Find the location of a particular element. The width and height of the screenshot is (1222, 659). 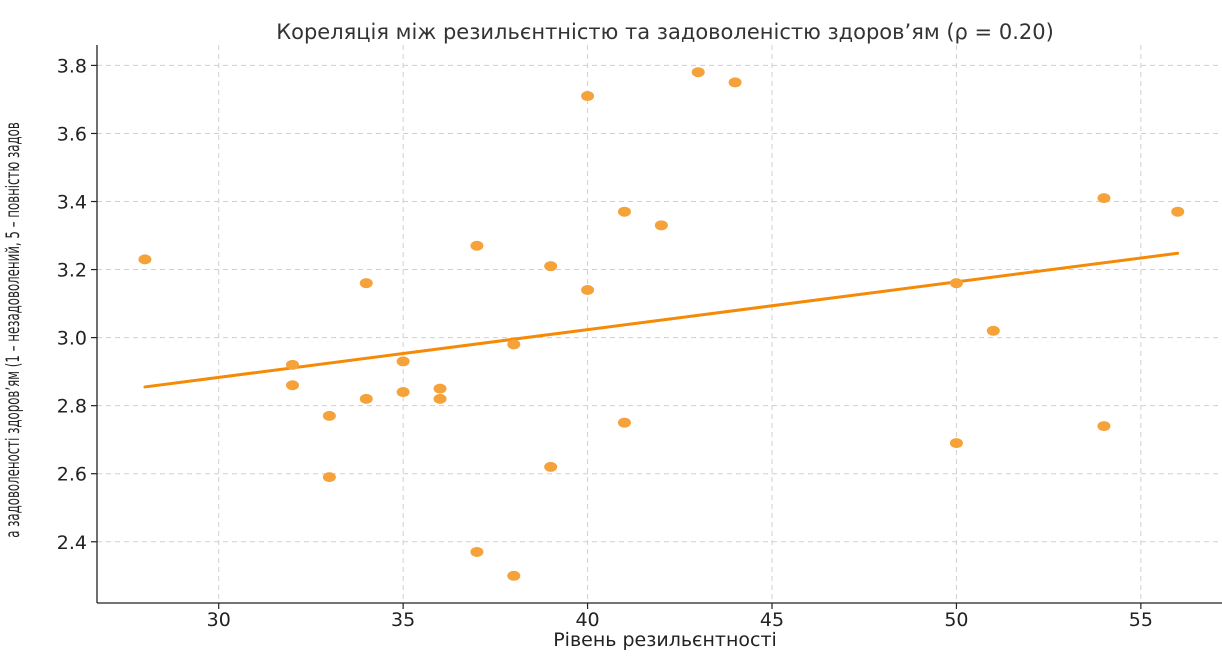

y-tick-label: 3.8 is located at coordinates (72, 66).